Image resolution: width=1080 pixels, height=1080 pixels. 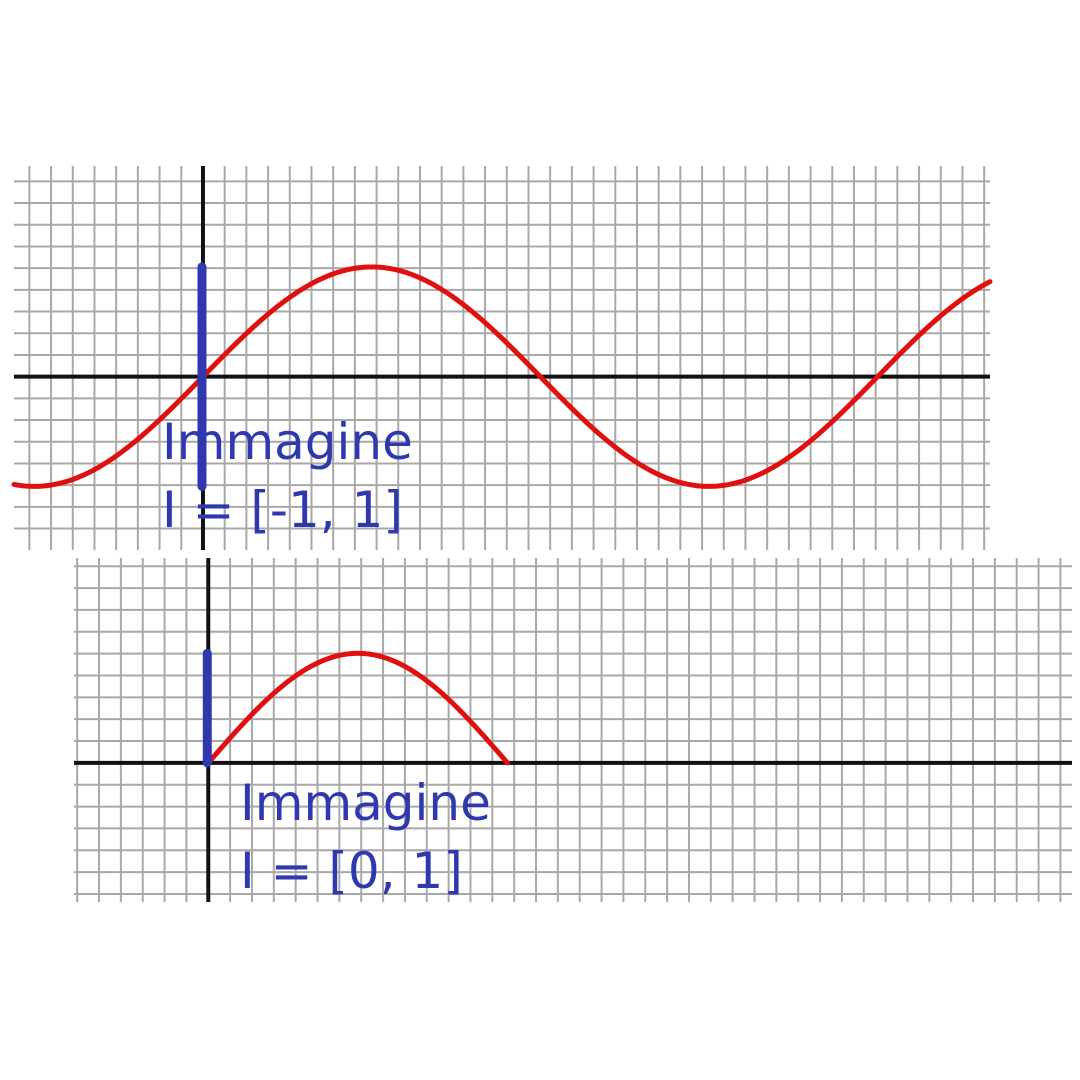 What do you see at coordinates (357, 708) in the screenshot?
I see `half-sine-curve` at bounding box center [357, 708].